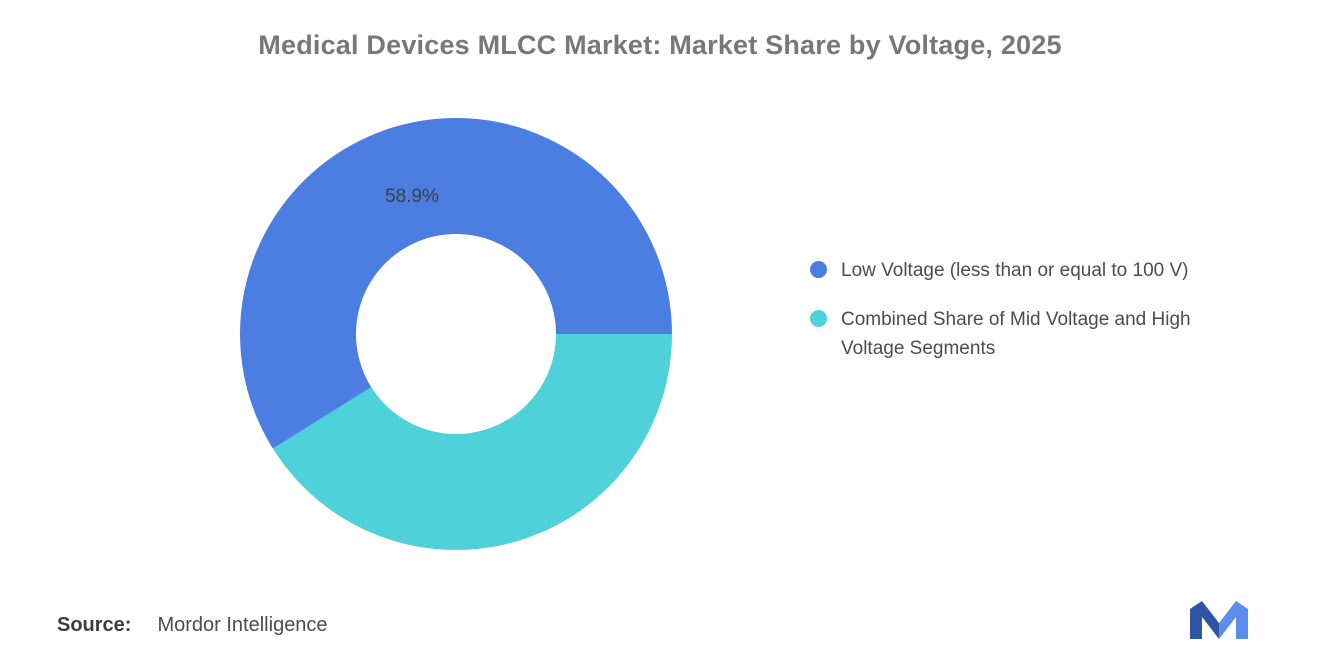 The height and width of the screenshot is (665, 1320). Describe the element at coordinates (94, 625) in the screenshot. I see `source-label: Source:` at that location.